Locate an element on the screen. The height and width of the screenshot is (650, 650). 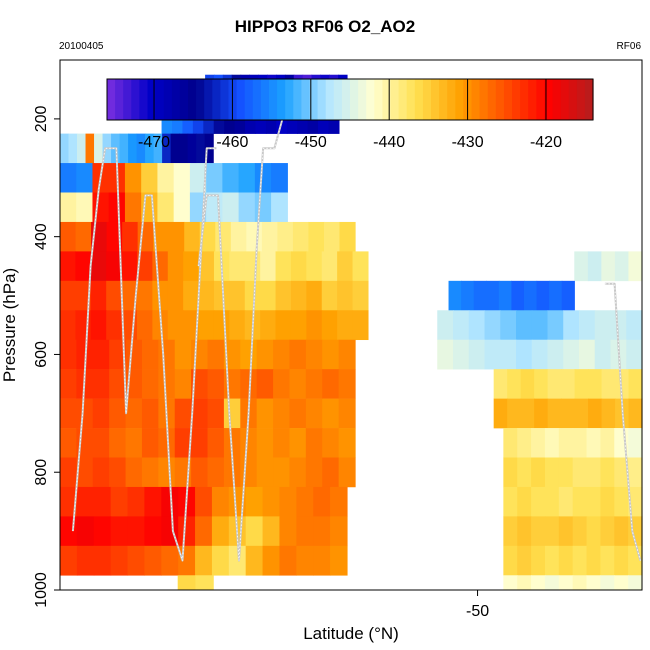
y-tick-label: 200 is located at coordinates (41, 118).